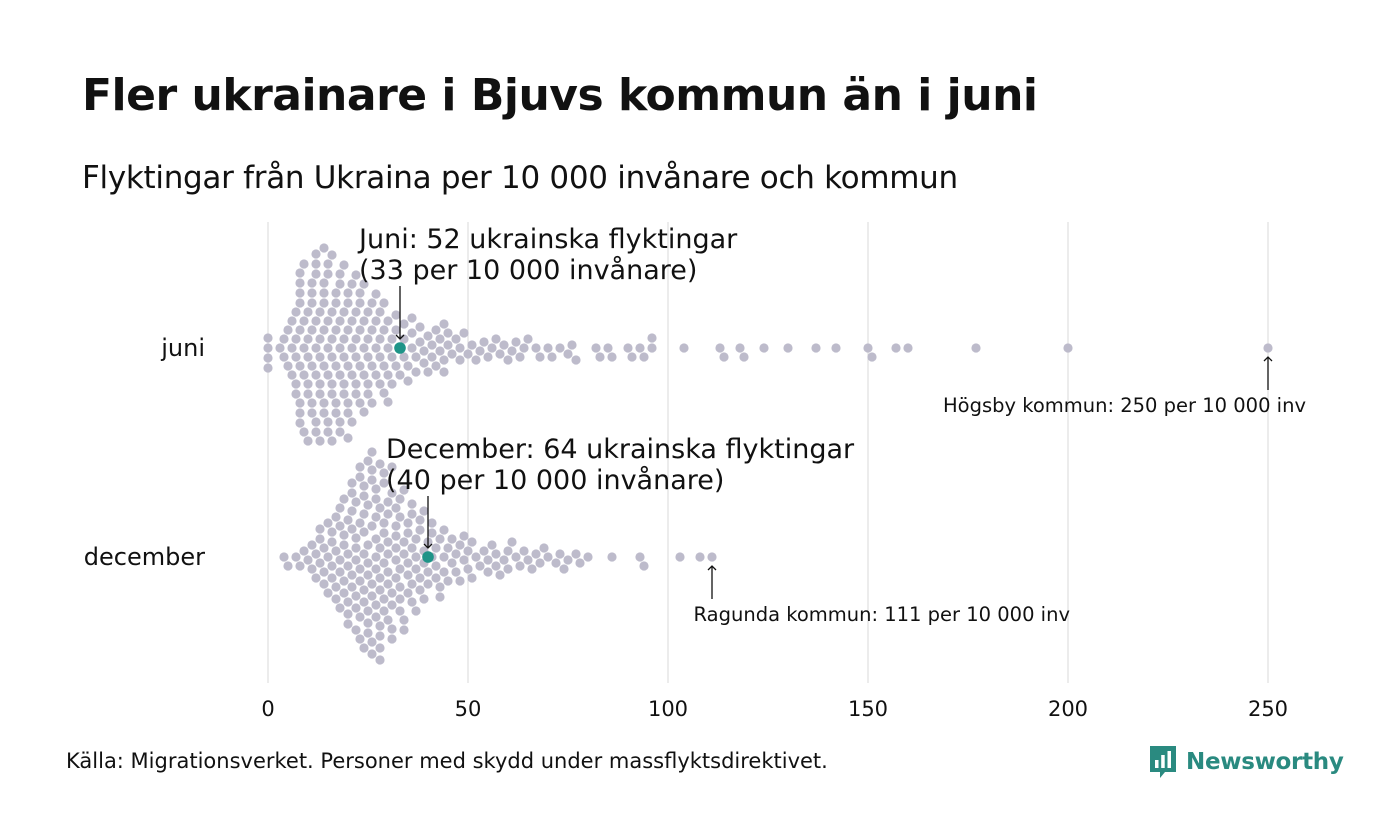 The height and width of the screenshot is (840, 1400). I want to click on x-tick-label: 0, so click(267, 709).